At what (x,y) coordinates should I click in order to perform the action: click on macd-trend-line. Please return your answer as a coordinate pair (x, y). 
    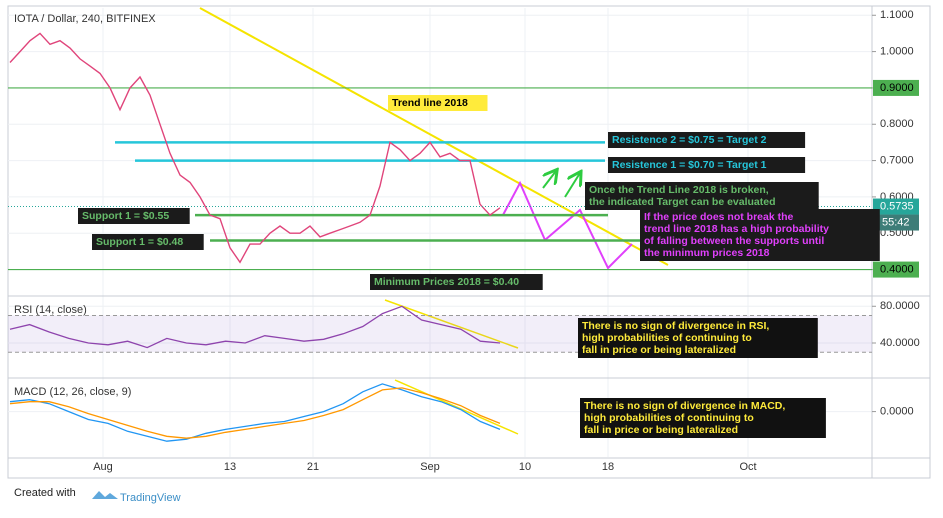
    Looking at the image, I should click on (456, 407).